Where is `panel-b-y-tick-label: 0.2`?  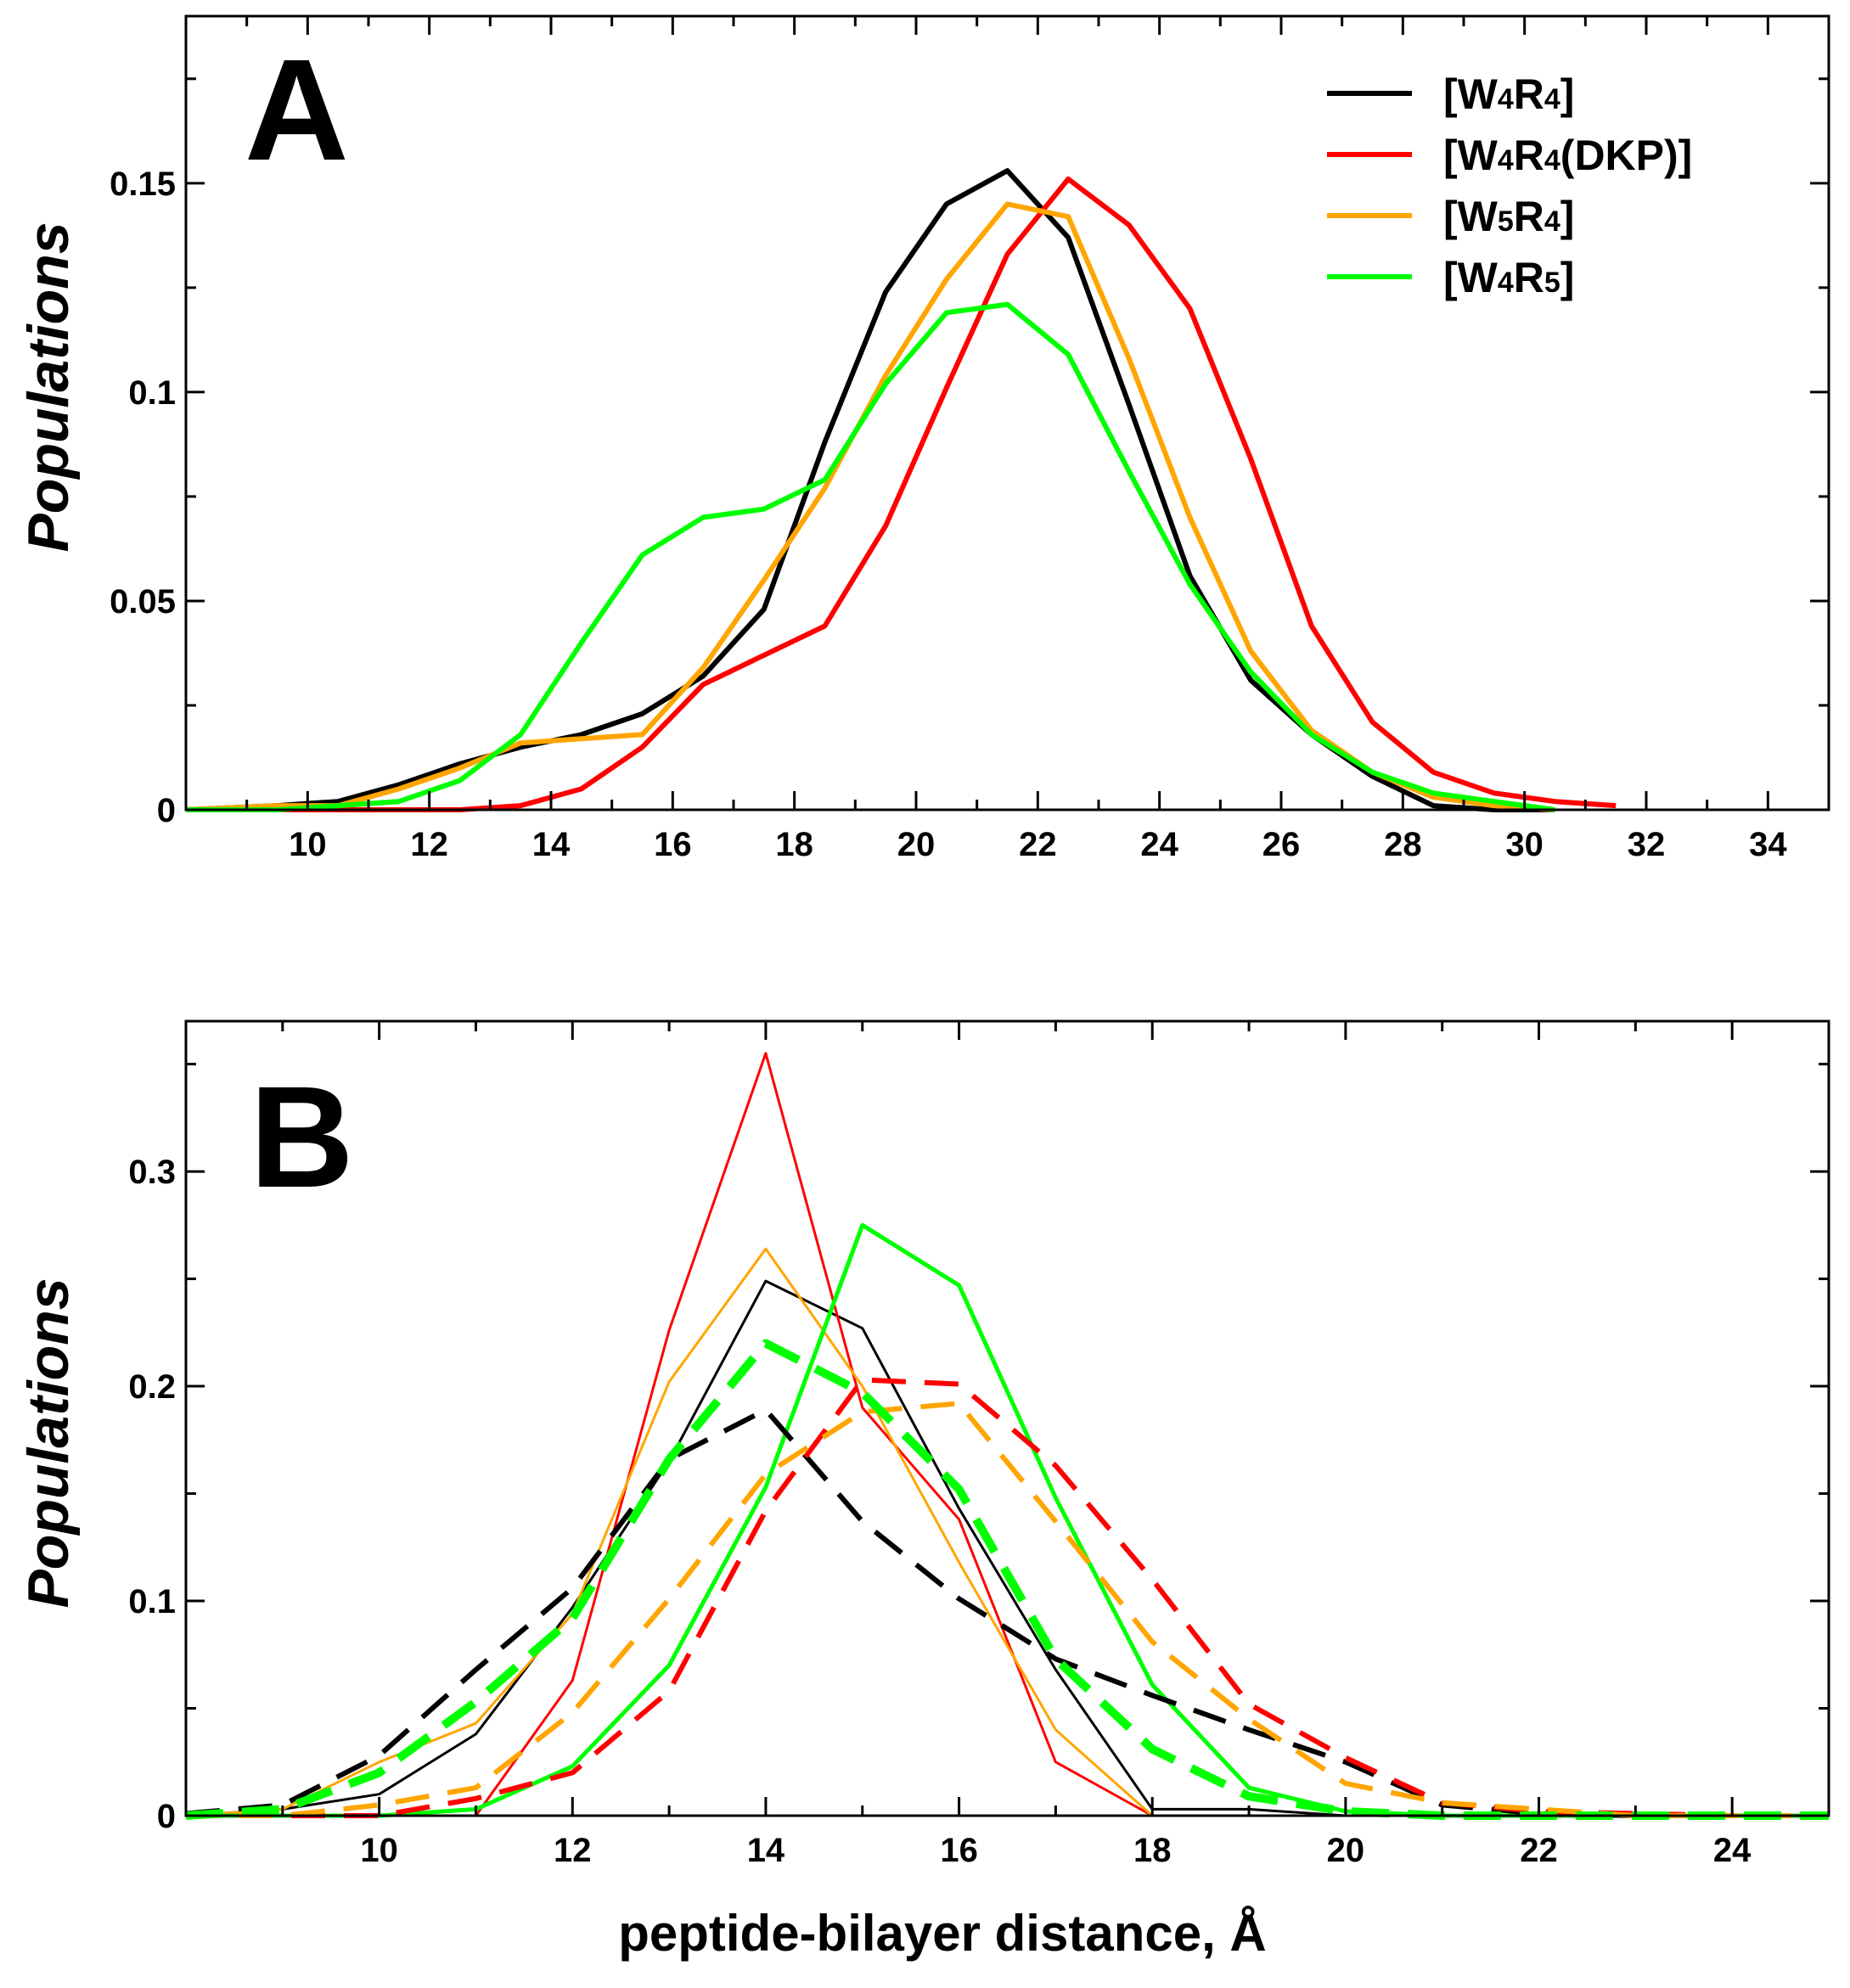
panel-b-y-tick-label: 0.2 is located at coordinates (152, 1387).